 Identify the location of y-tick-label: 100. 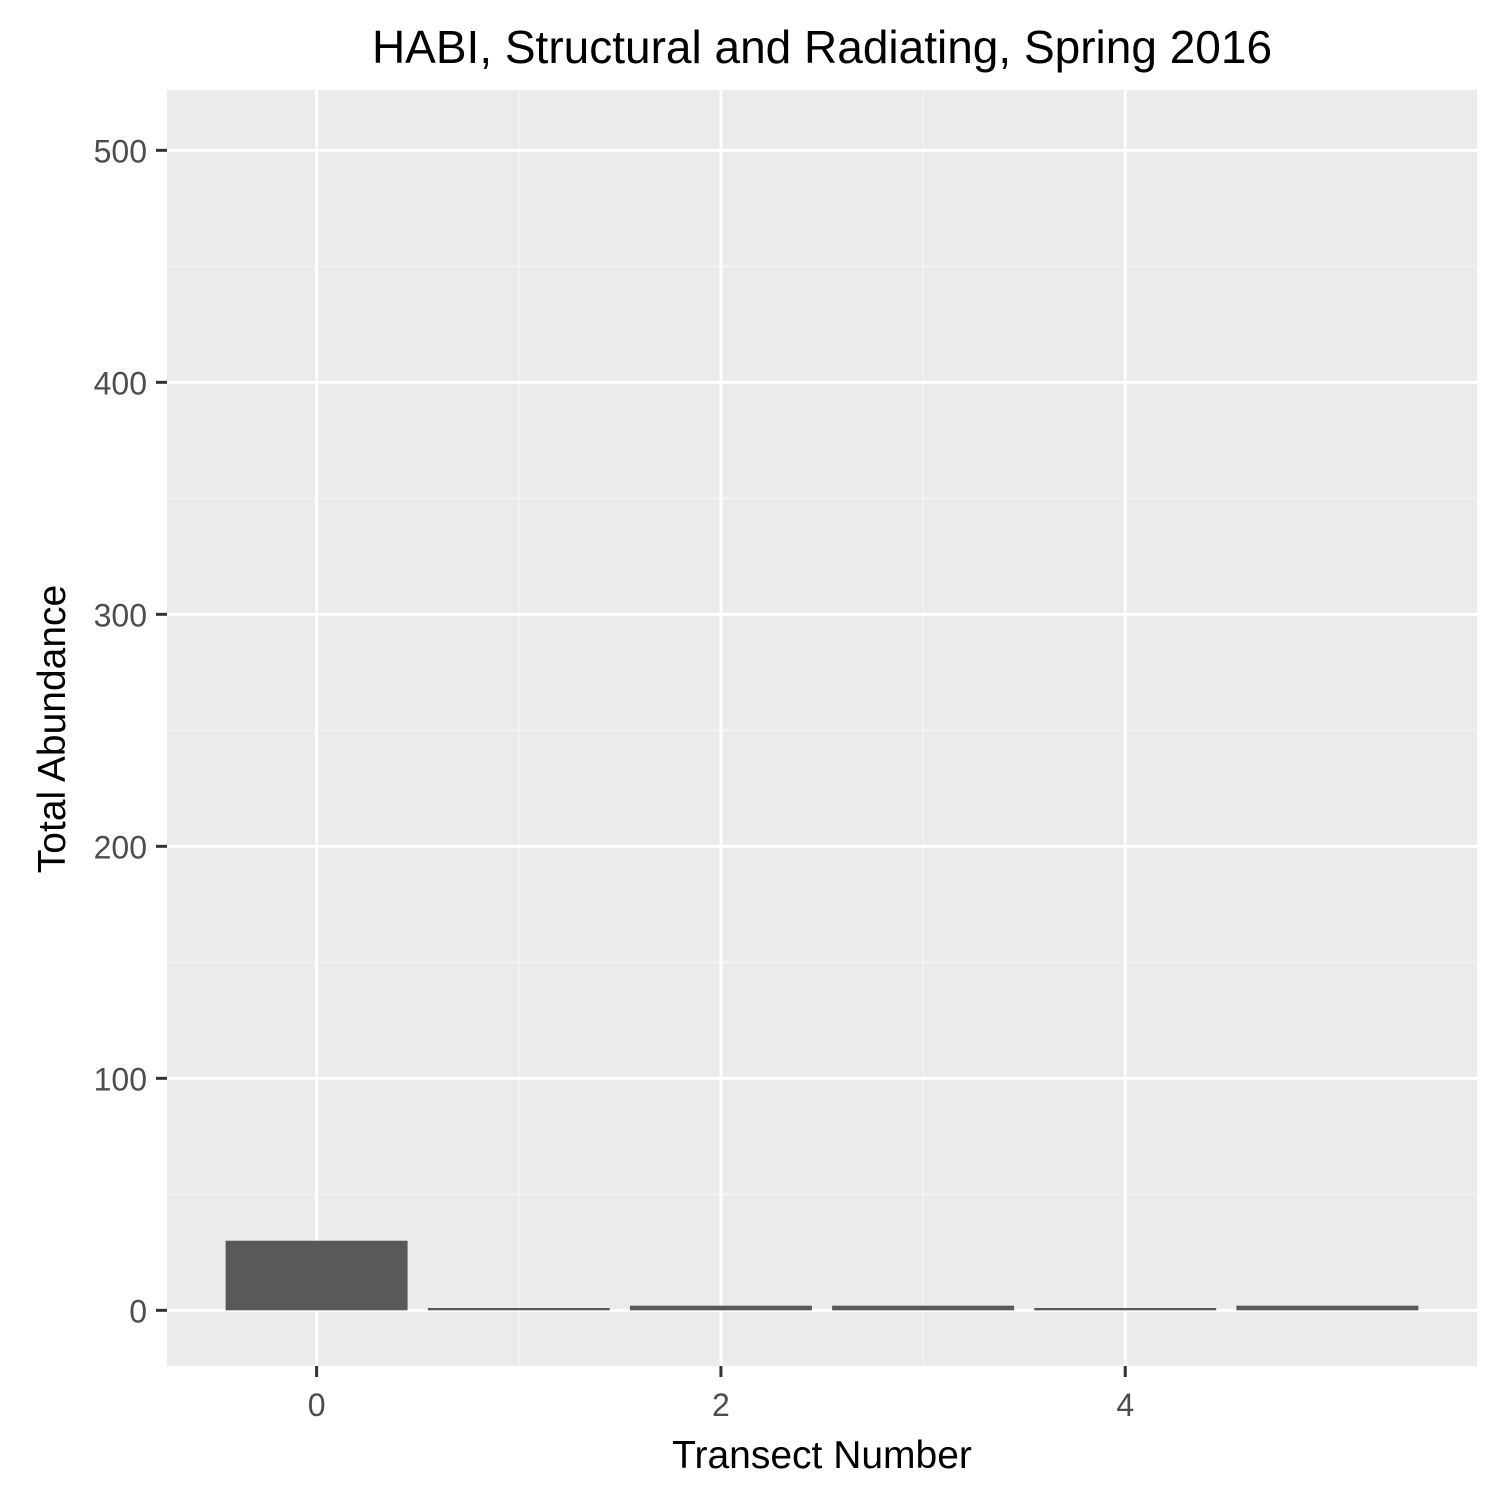
(120, 1079).